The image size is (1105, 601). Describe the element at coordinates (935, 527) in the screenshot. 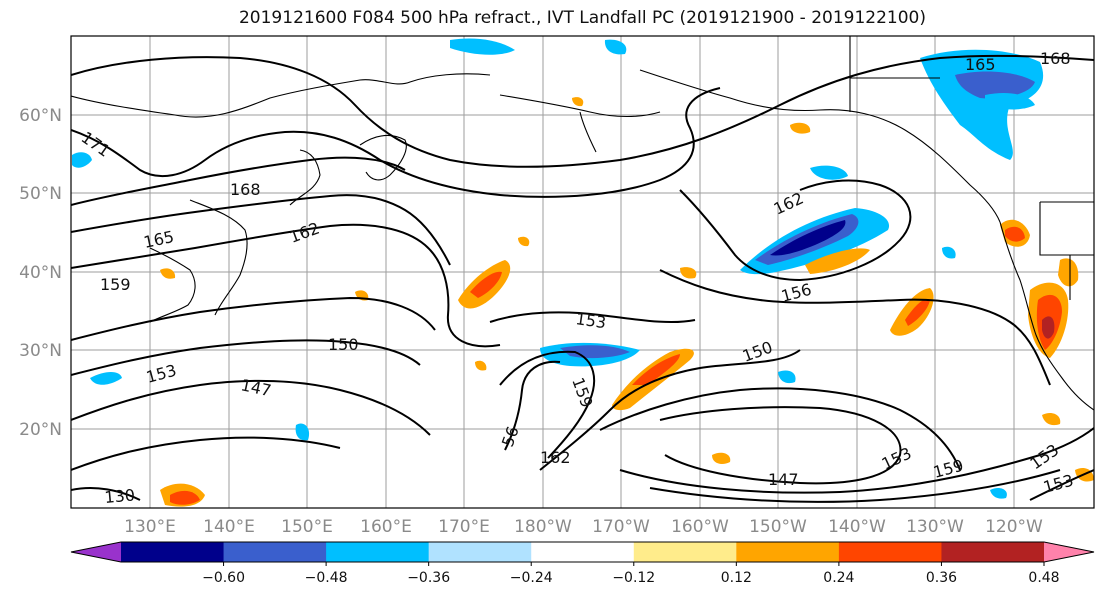

I see `lon-label: 130°W` at that location.